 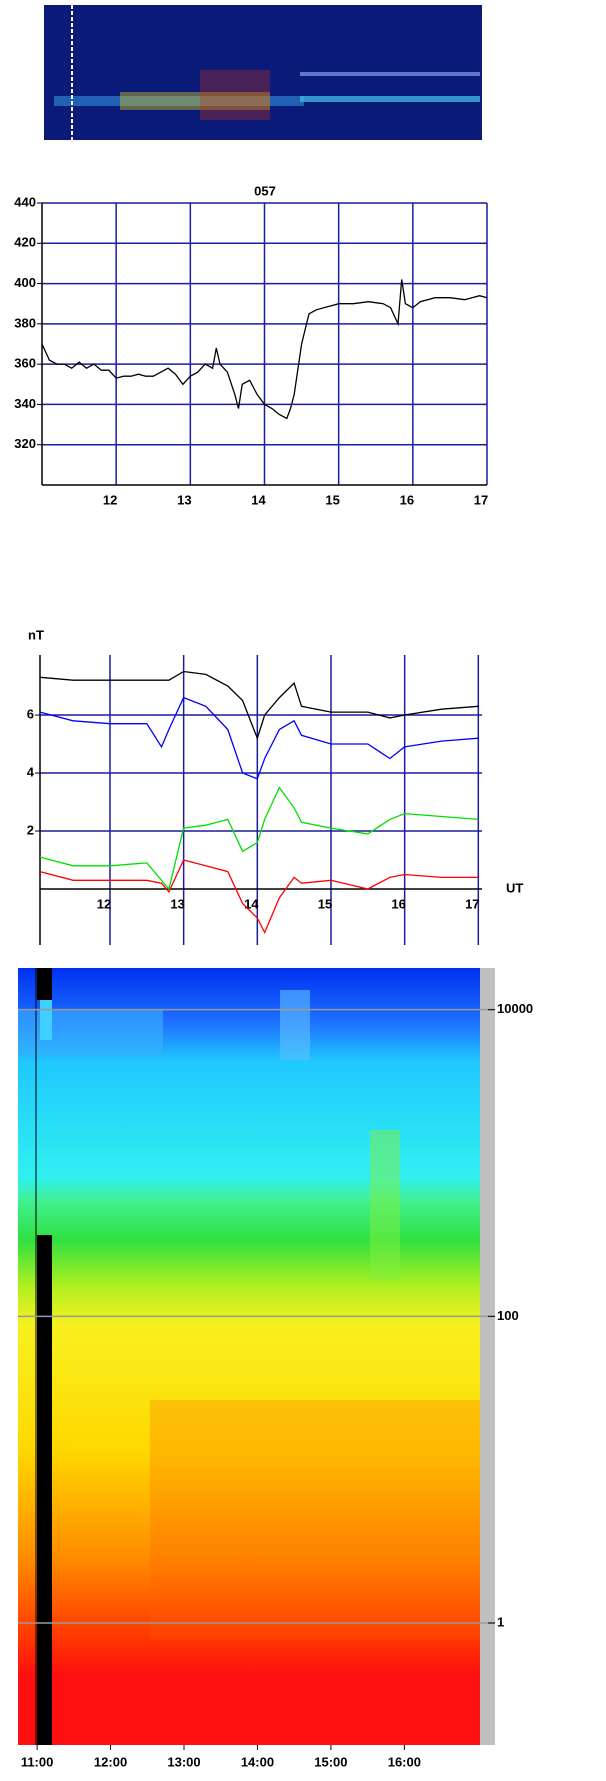 I want to click on y-tick-label: 10000, so click(x=515, y=1008).